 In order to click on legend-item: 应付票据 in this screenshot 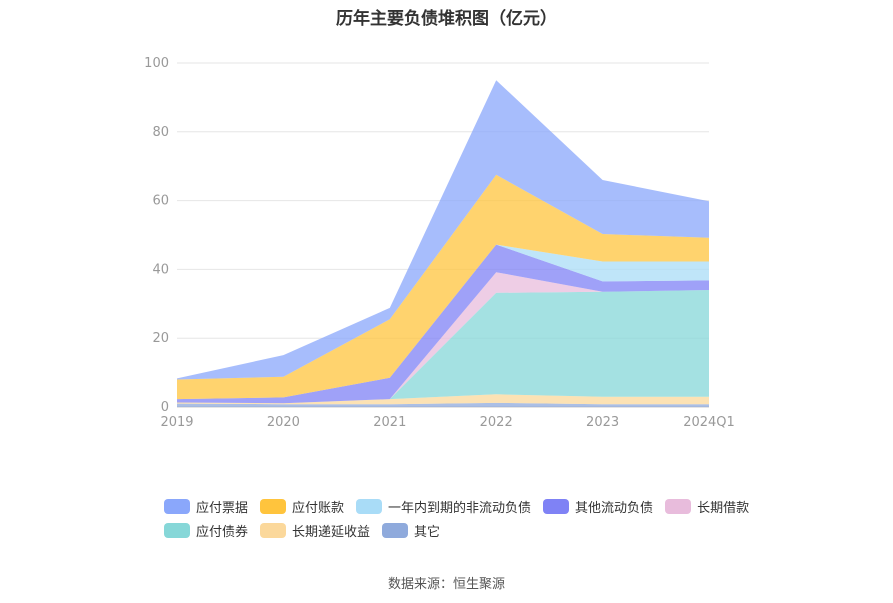, I will do `click(206, 506)`.